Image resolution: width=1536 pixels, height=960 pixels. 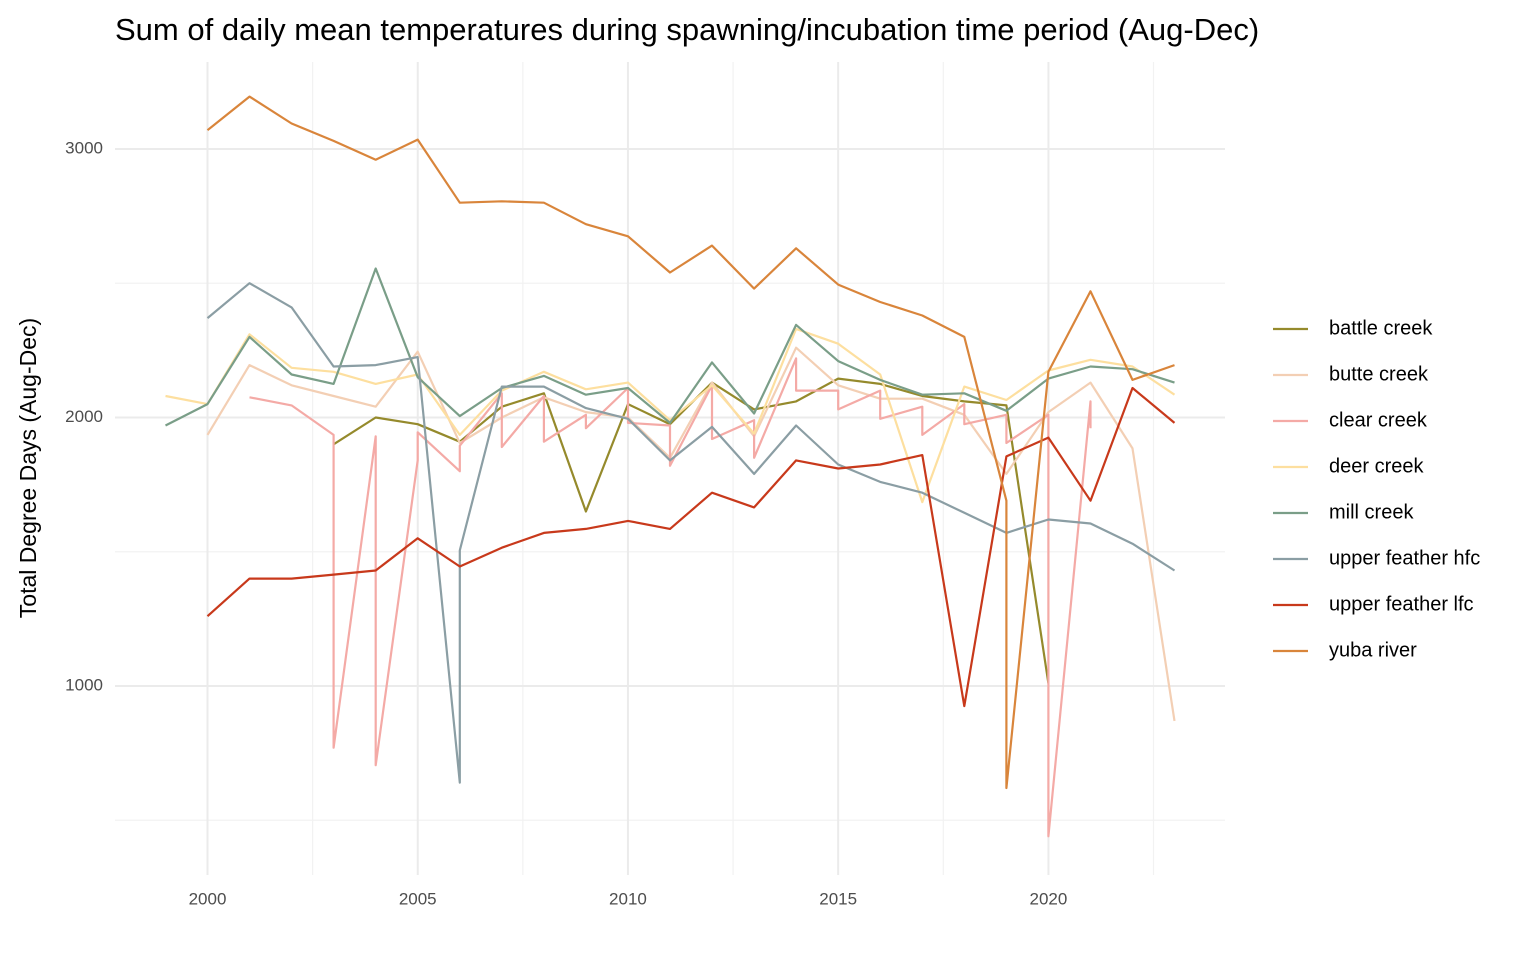 I want to click on legend-label: yuba river, so click(x=1373, y=650).